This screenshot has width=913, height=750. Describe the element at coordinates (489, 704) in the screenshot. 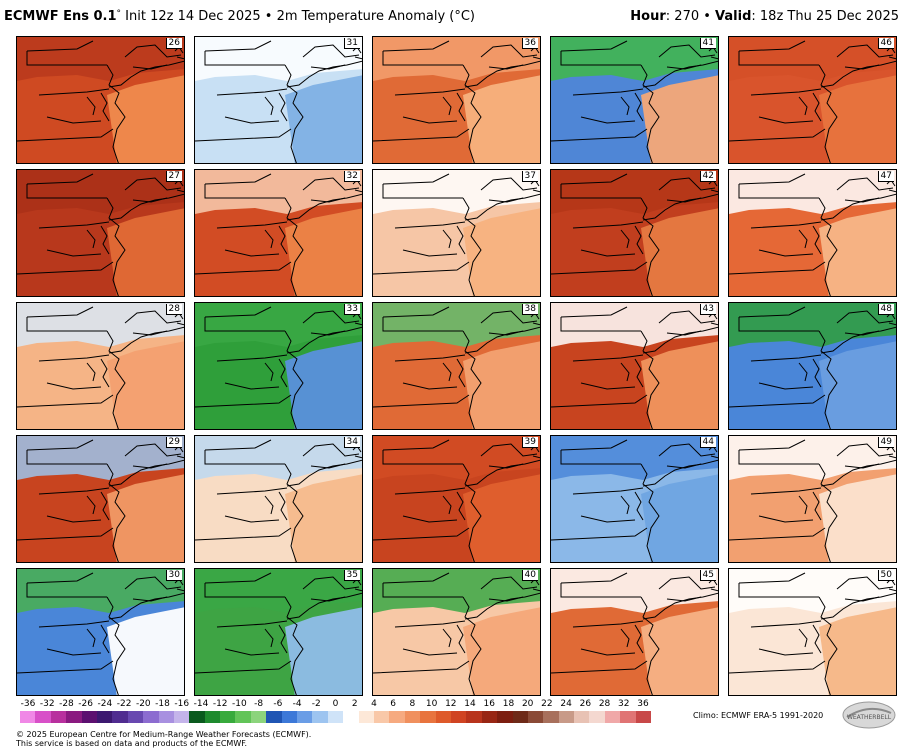

I see `colorbar-tick: 16` at that location.